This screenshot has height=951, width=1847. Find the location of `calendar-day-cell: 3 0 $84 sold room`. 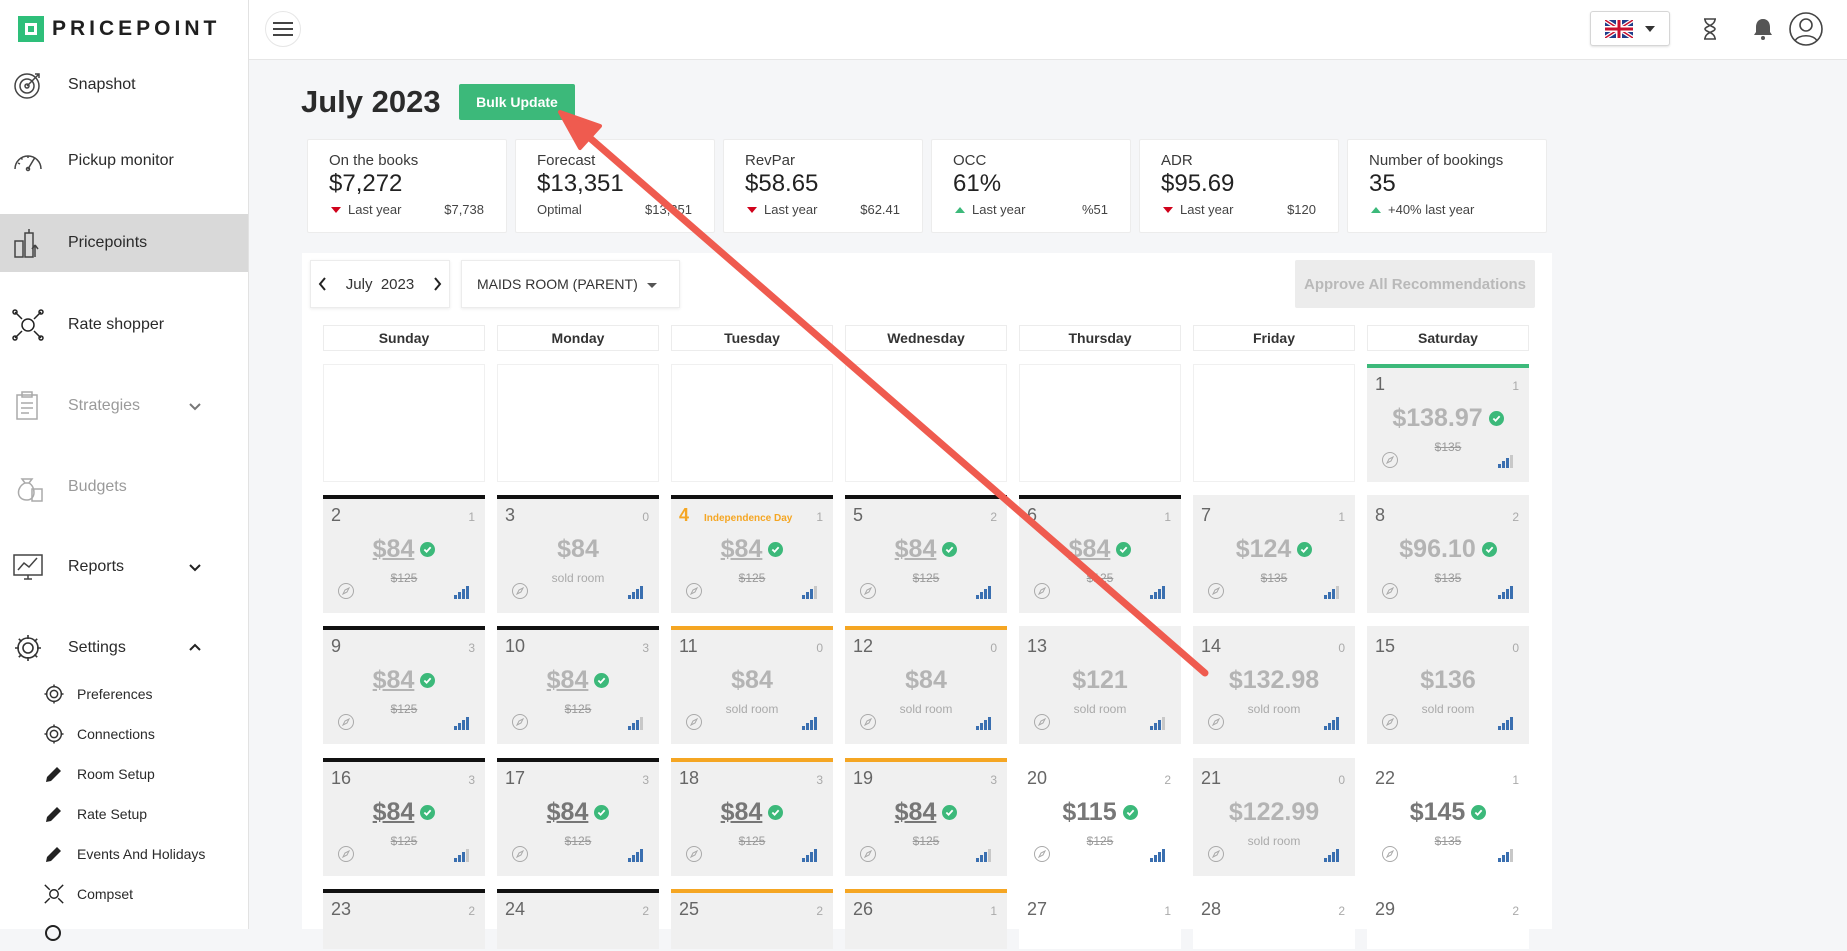

calendar-day-cell: 3 0 $84 sold room is located at coordinates (578, 554).